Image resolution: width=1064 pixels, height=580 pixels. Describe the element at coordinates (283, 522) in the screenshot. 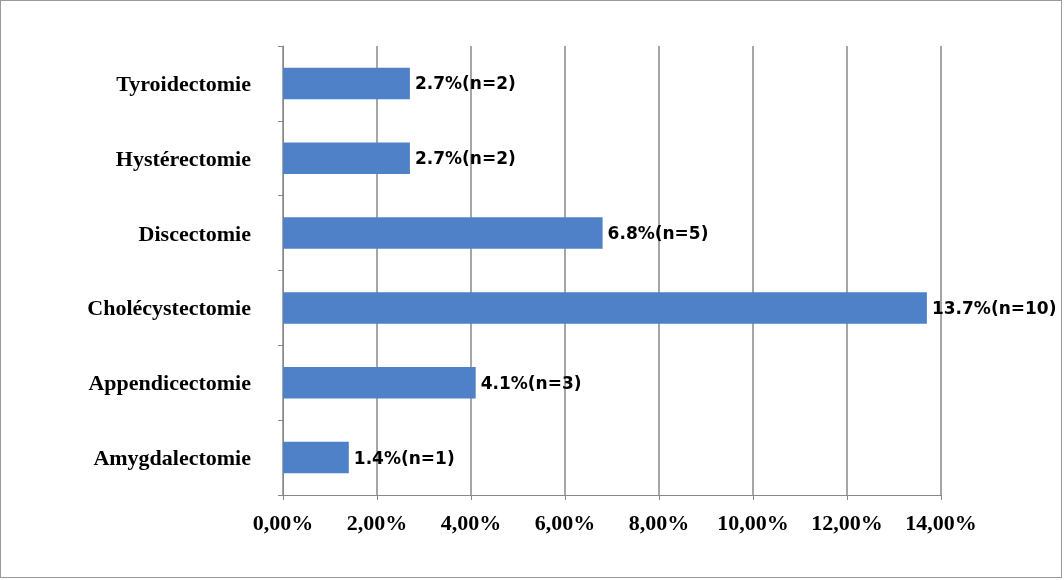

I see `x-tick-label: 0,00%` at that location.